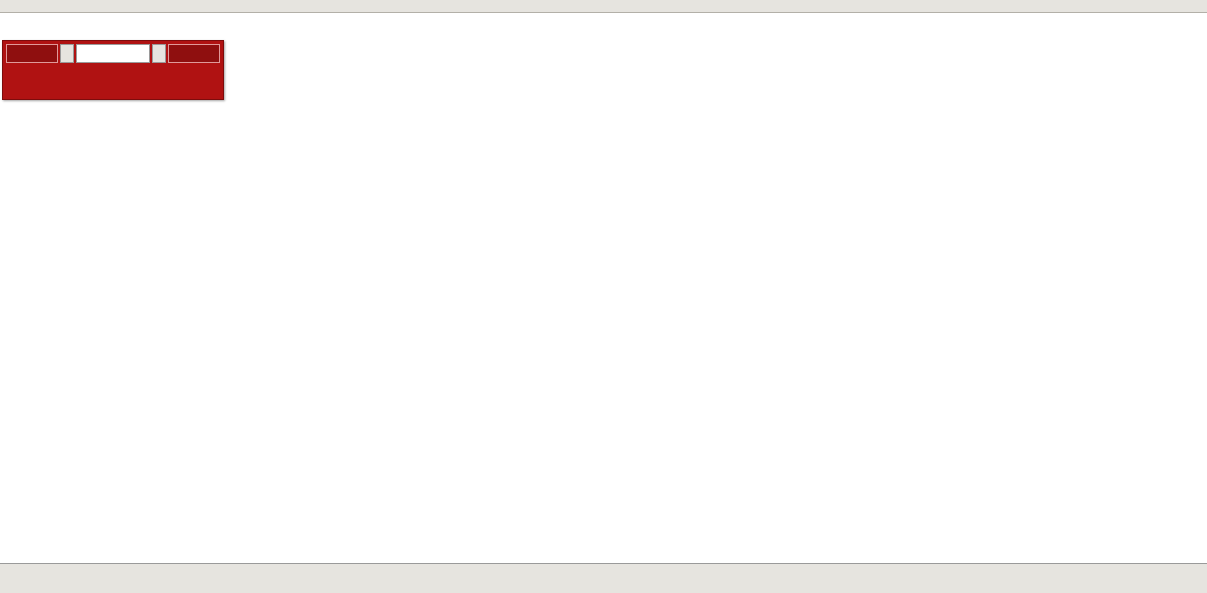 Image resolution: width=1207 pixels, height=593 pixels. Describe the element at coordinates (603, 6) in the screenshot. I see `timeframe-toolbar` at that location.